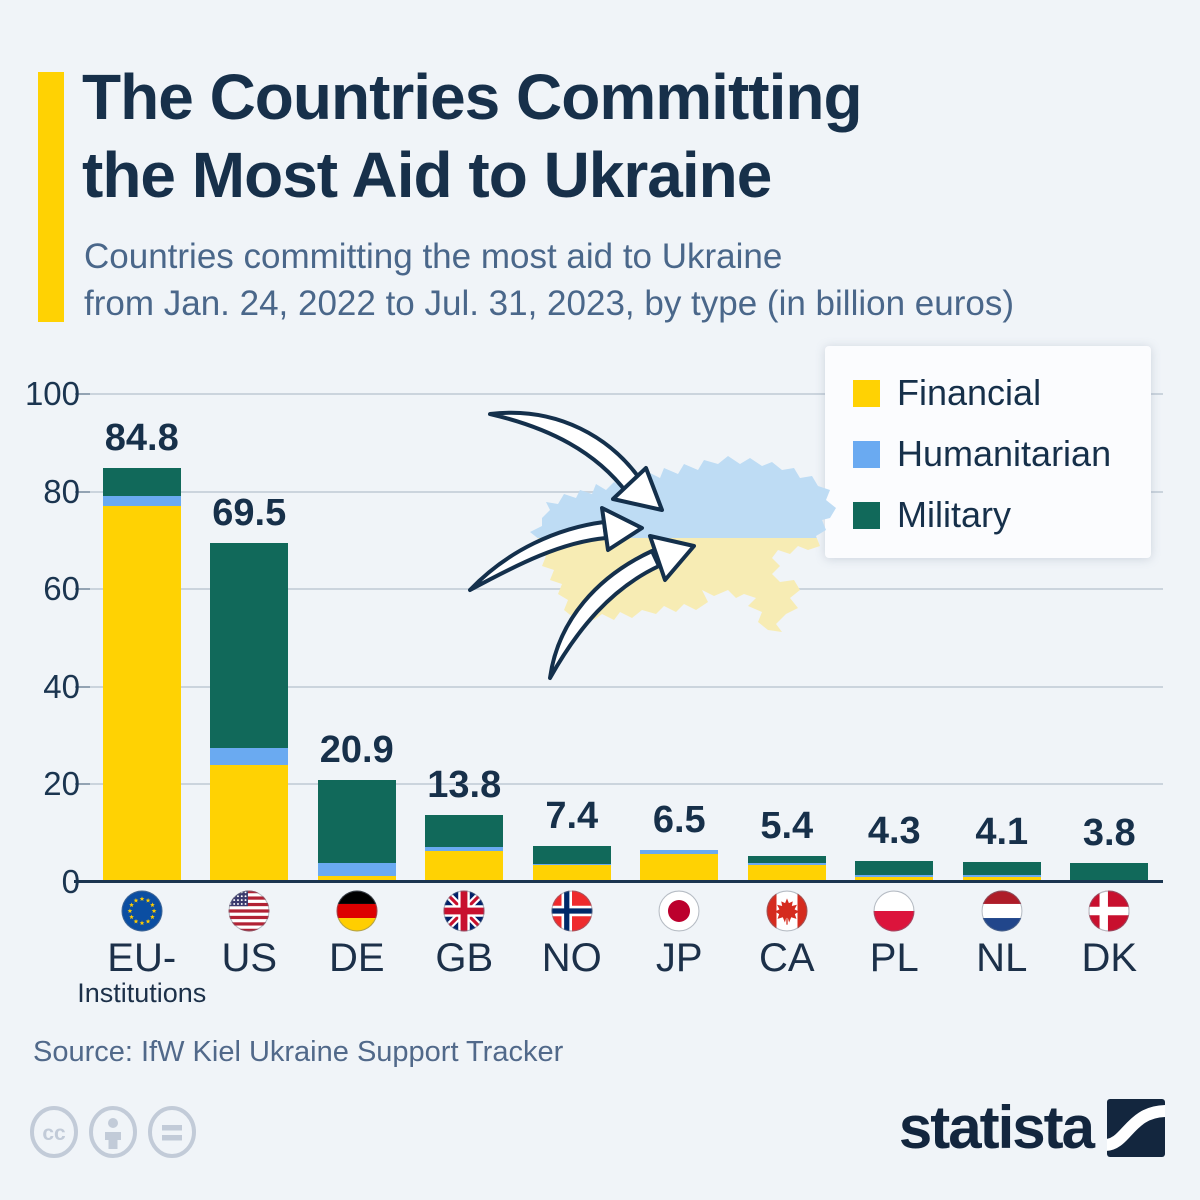 This screenshot has width=1200, height=1200. What do you see at coordinates (172, 1132) in the screenshot?
I see `equals-icon` at bounding box center [172, 1132].